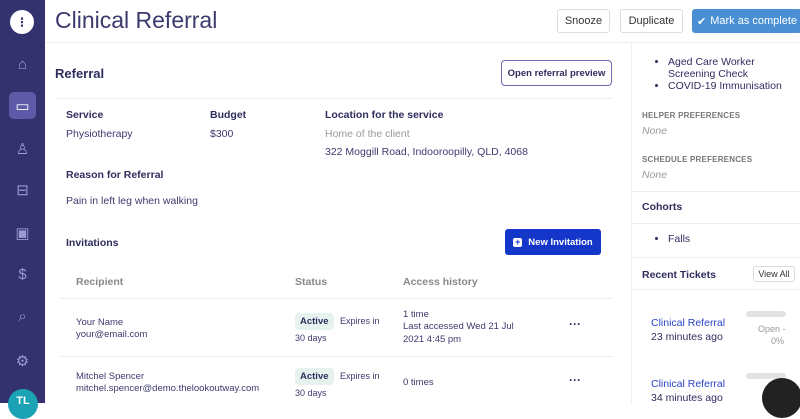 This screenshot has height=419, width=800. I want to click on column-recipient: Recipient, so click(100, 282).